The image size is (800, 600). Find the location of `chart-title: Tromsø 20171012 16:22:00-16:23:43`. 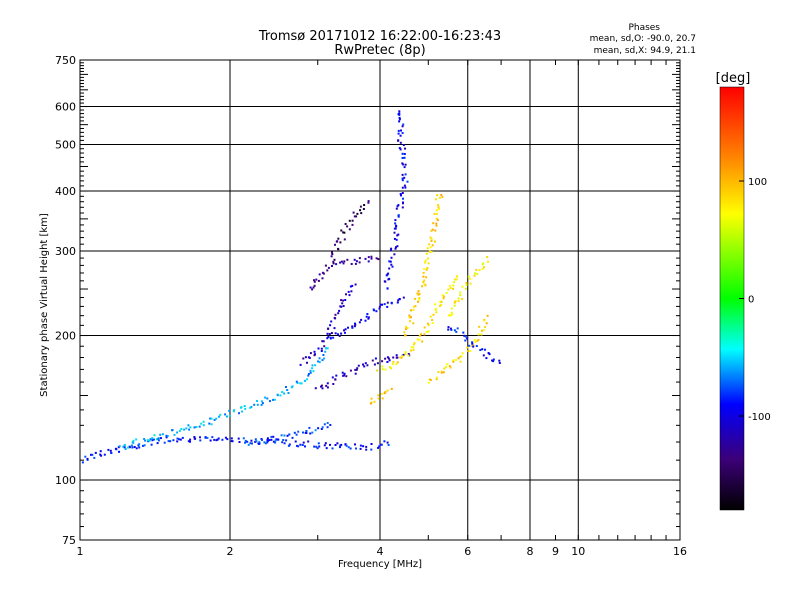

chart-title: Tromsø 20171012 16:22:00-16:23:43 is located at coordinates (379, 36).